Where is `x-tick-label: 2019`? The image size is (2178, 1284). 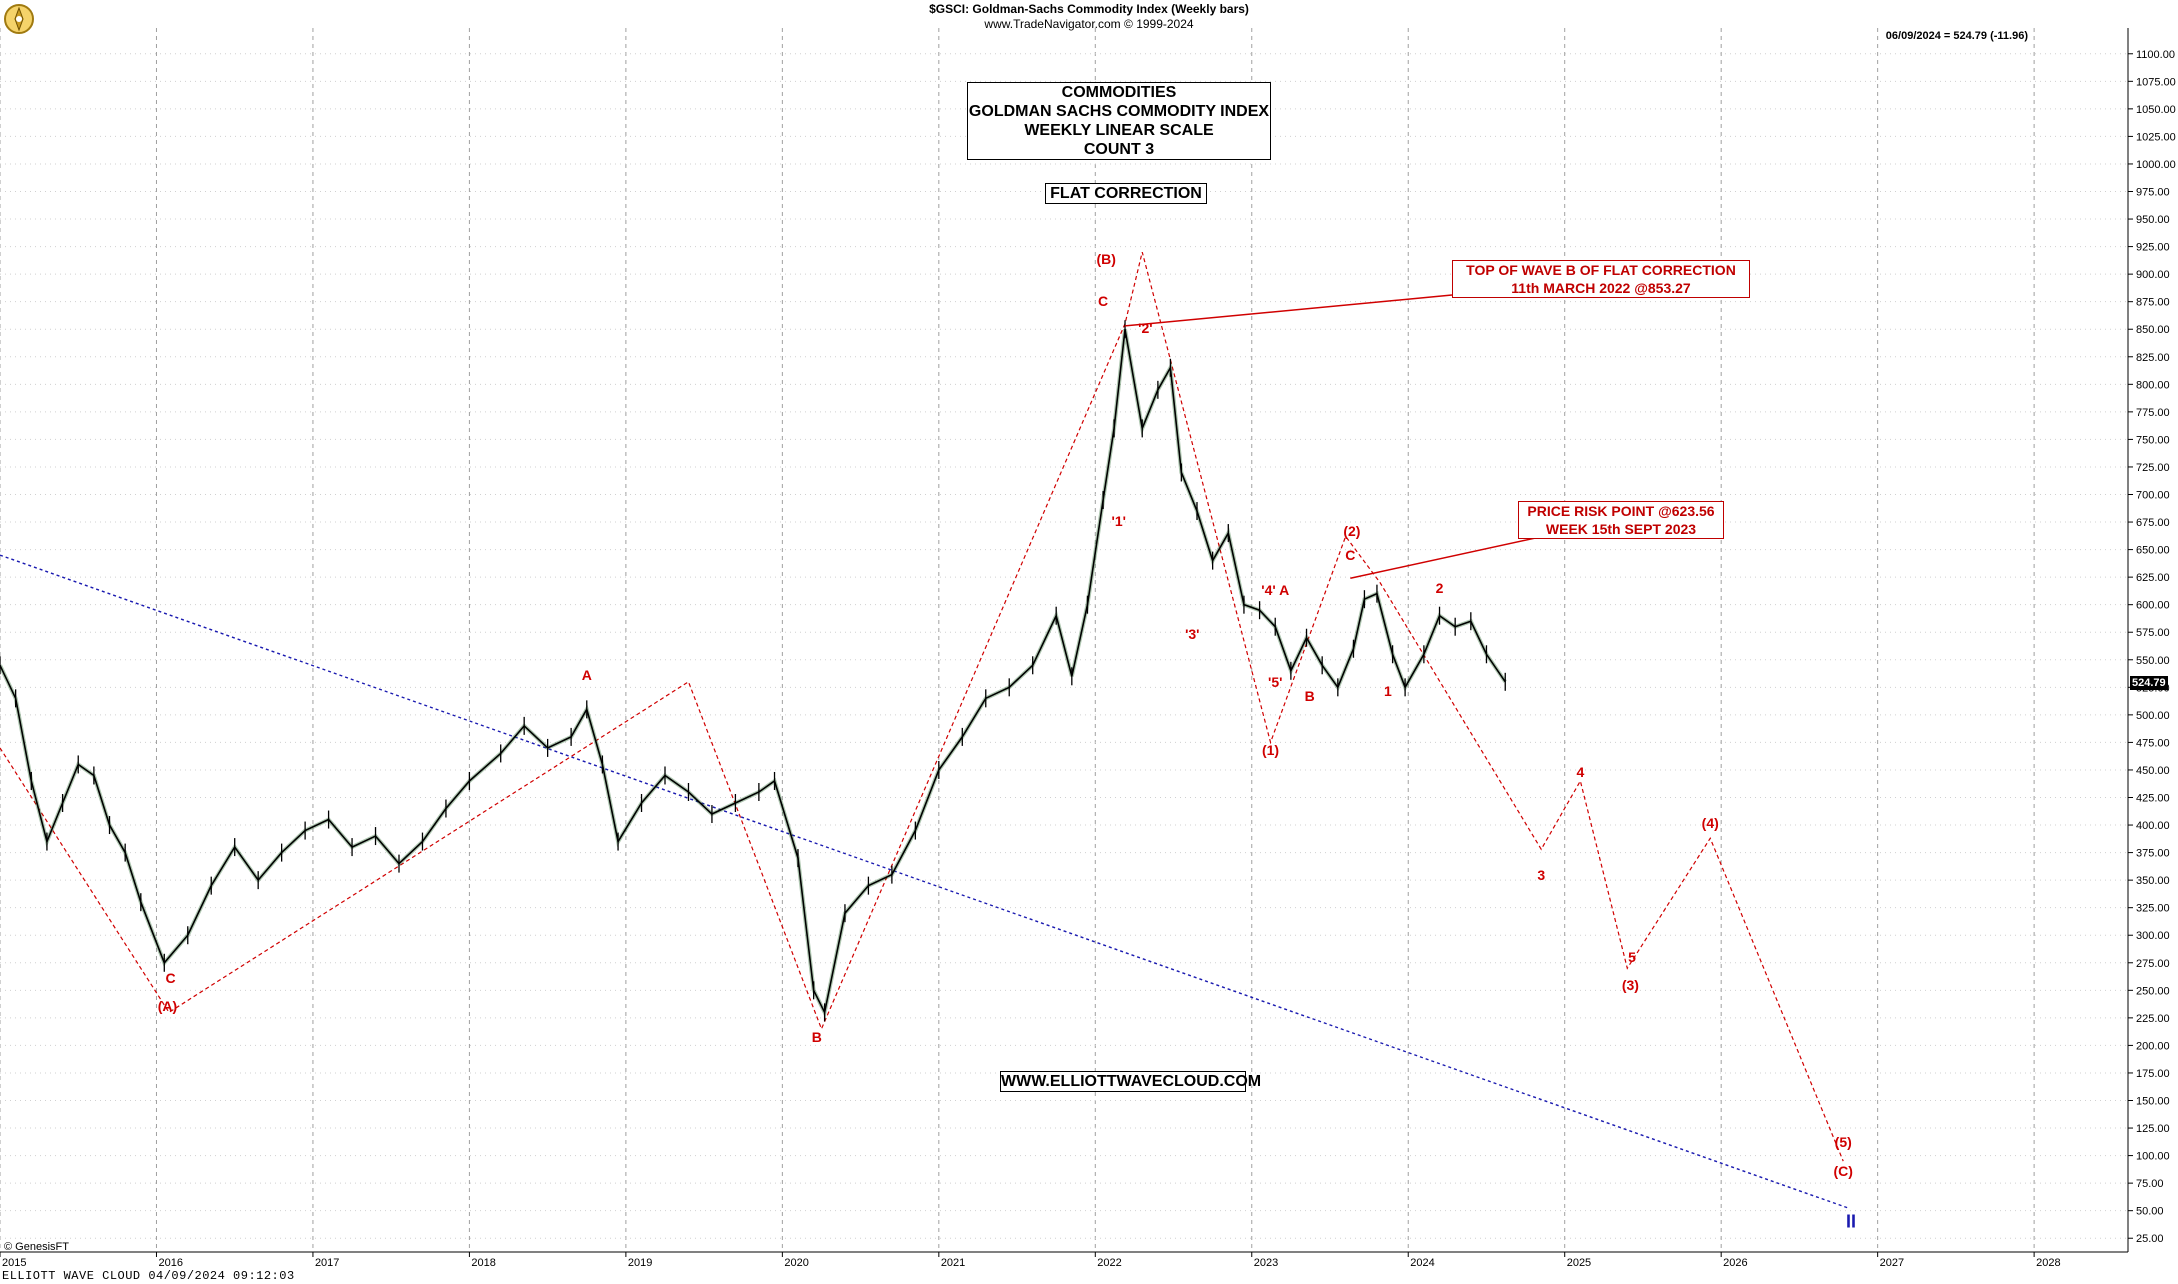 x-tick-label: 2019 is located at coordinates (640, 1263).